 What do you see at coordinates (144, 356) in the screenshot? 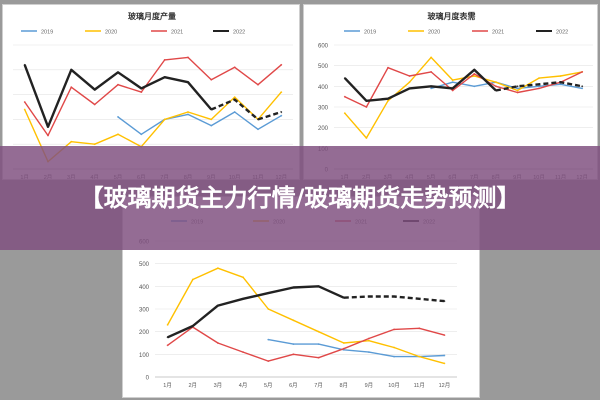
I see `y-tick-label: 100` at bounding box center [144, 356].